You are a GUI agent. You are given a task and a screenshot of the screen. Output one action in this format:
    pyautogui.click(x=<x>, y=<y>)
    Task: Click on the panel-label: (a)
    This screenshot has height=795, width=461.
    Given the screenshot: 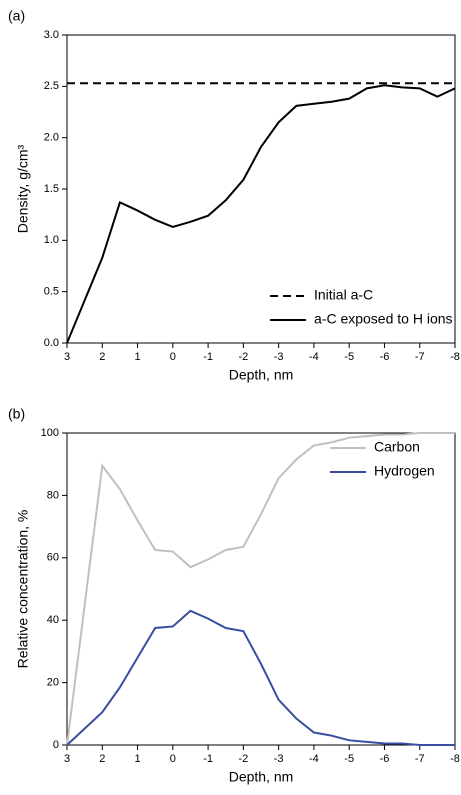 What is the action you would take?
    pyautogui.click(x=16, y=16)
    